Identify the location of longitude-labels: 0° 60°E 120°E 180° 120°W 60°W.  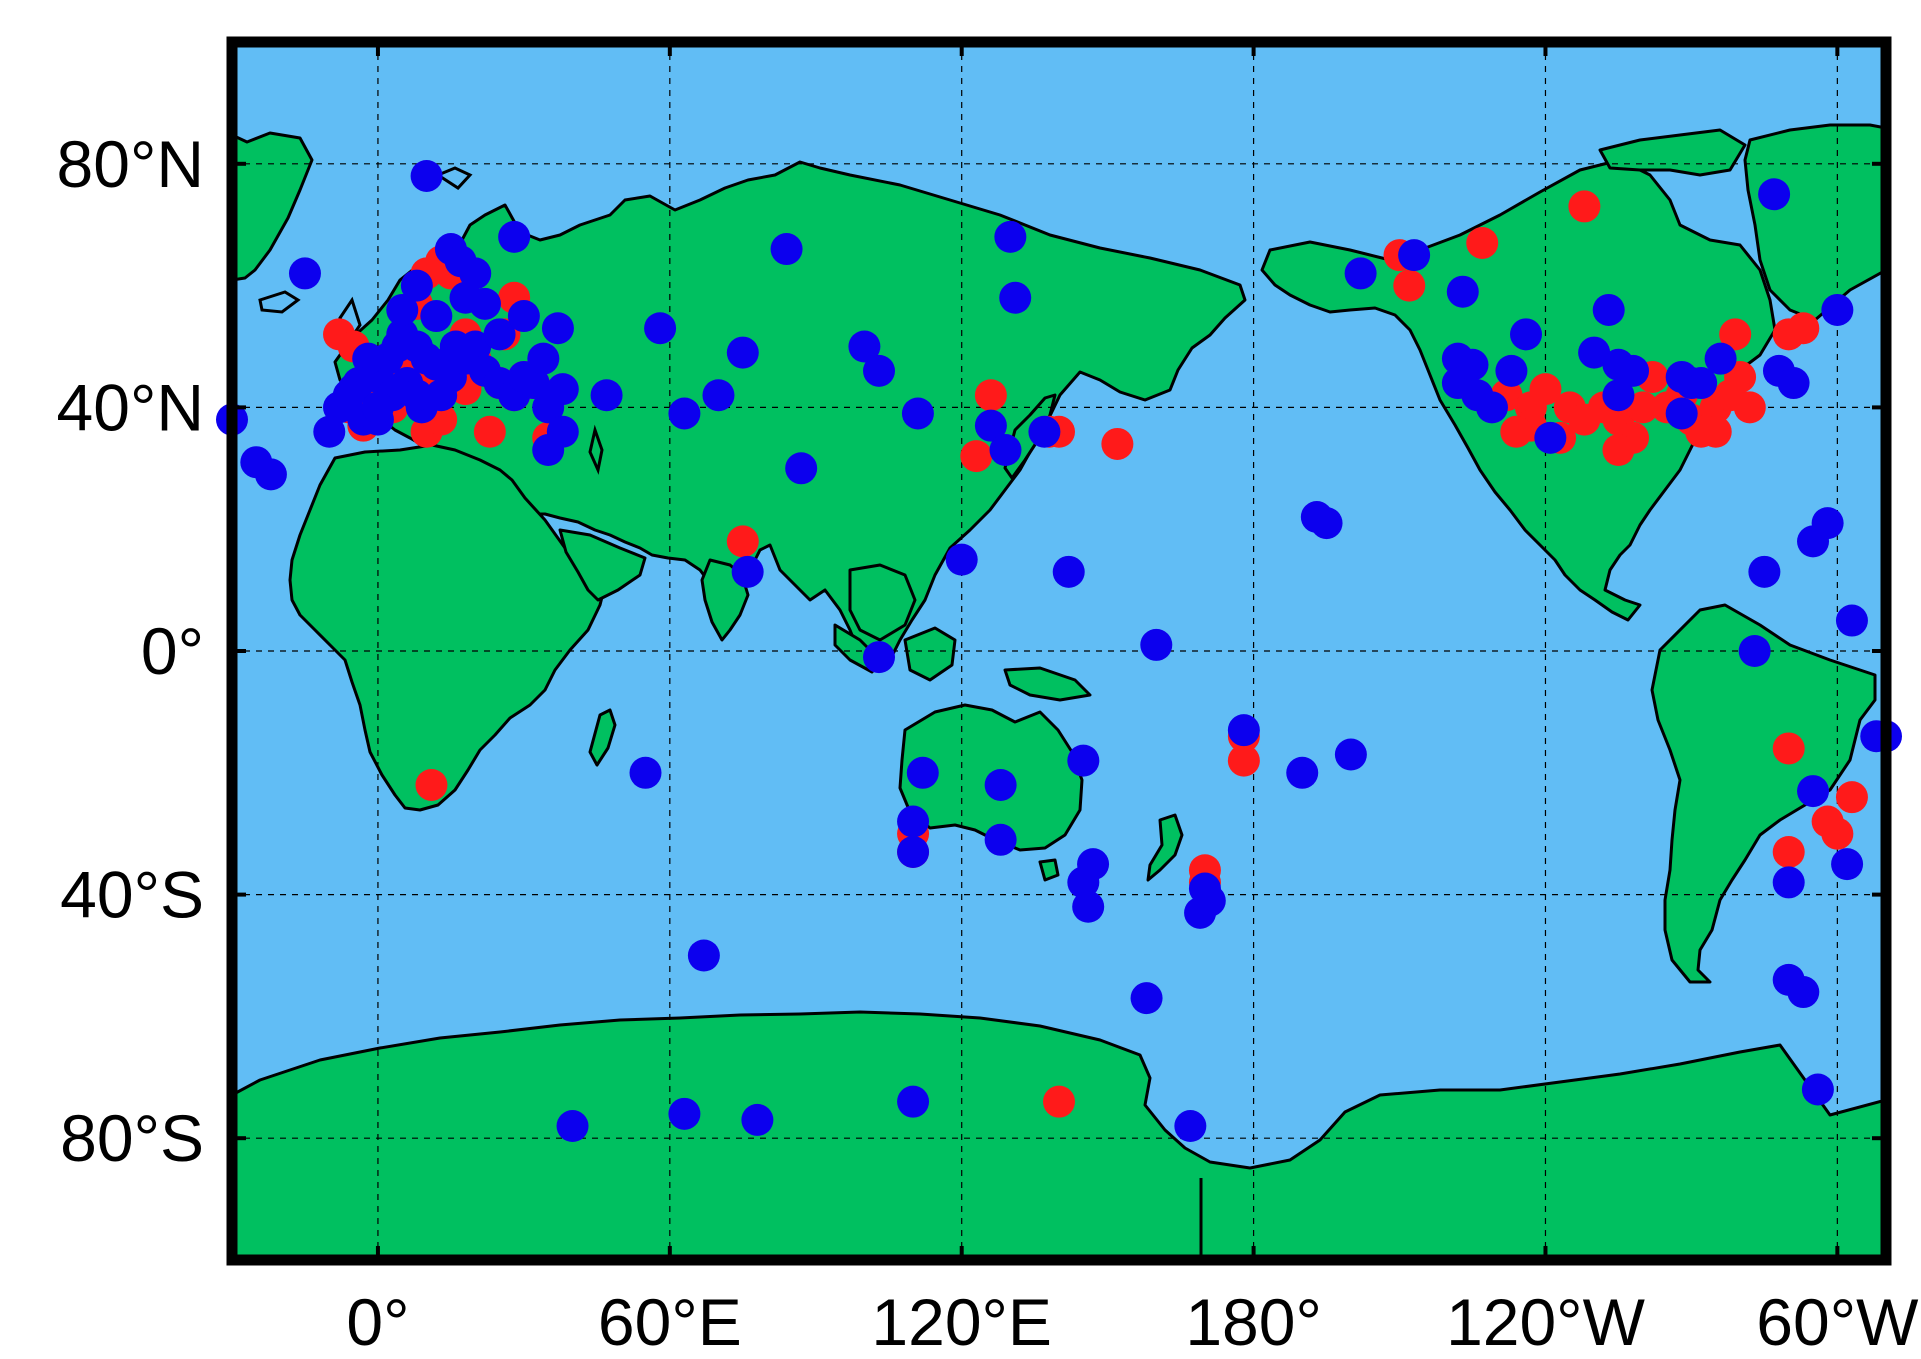
(1132, 1322).